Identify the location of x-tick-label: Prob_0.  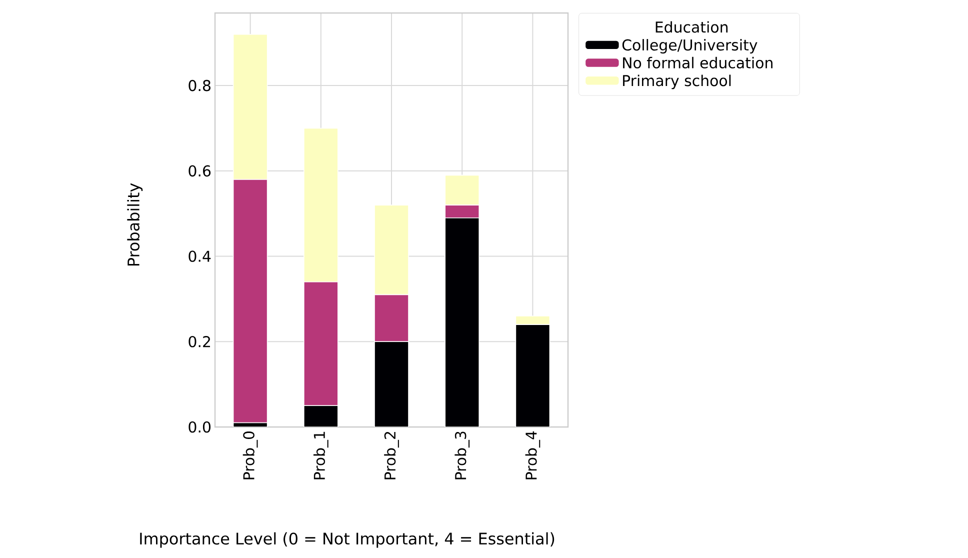
(250, 455).